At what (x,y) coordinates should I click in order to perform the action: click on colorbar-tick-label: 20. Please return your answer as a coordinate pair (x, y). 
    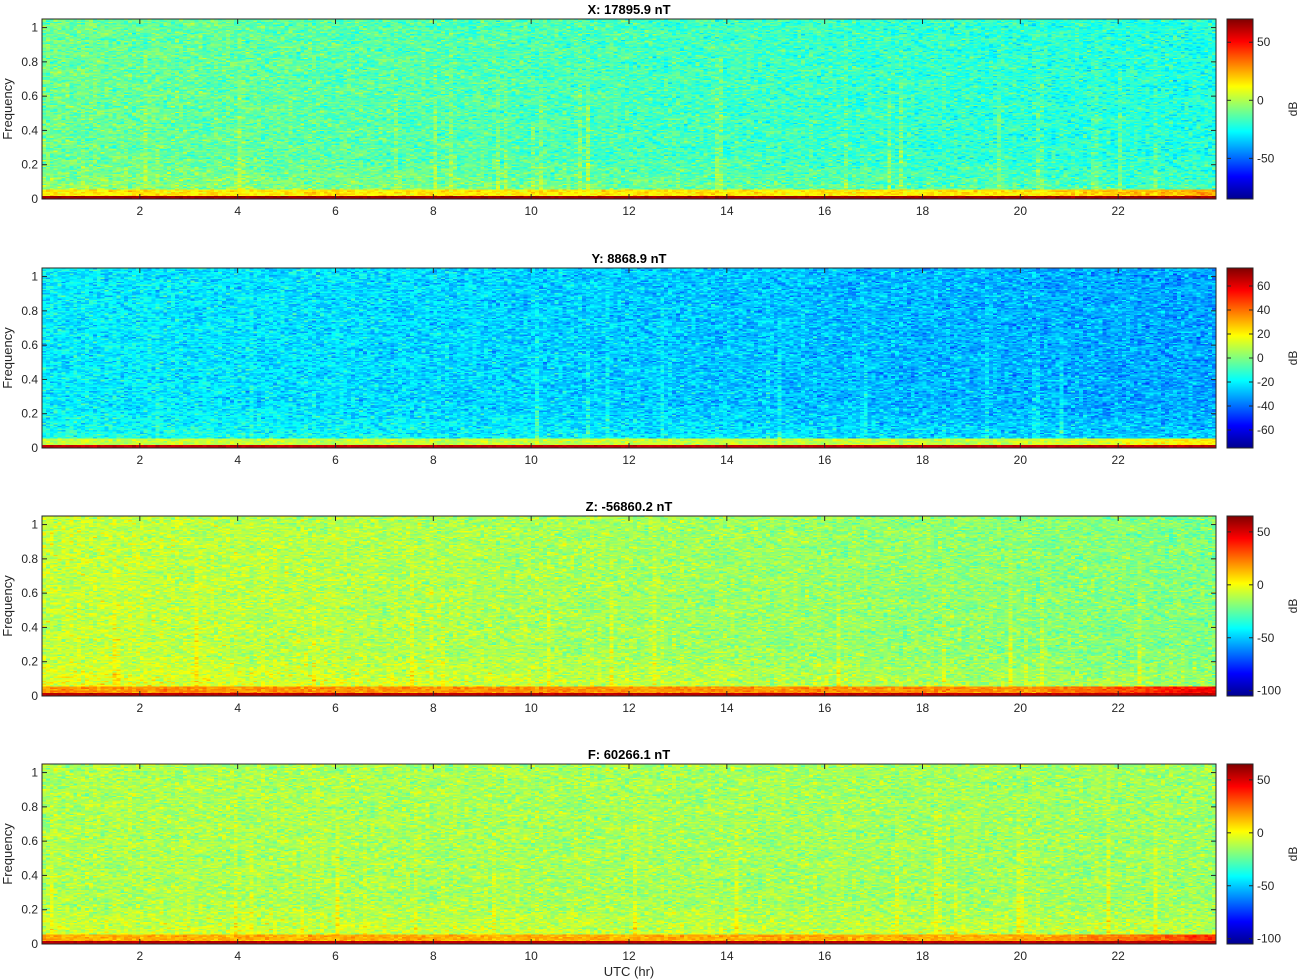
    Looking at the image, I should click on (1264, 334).